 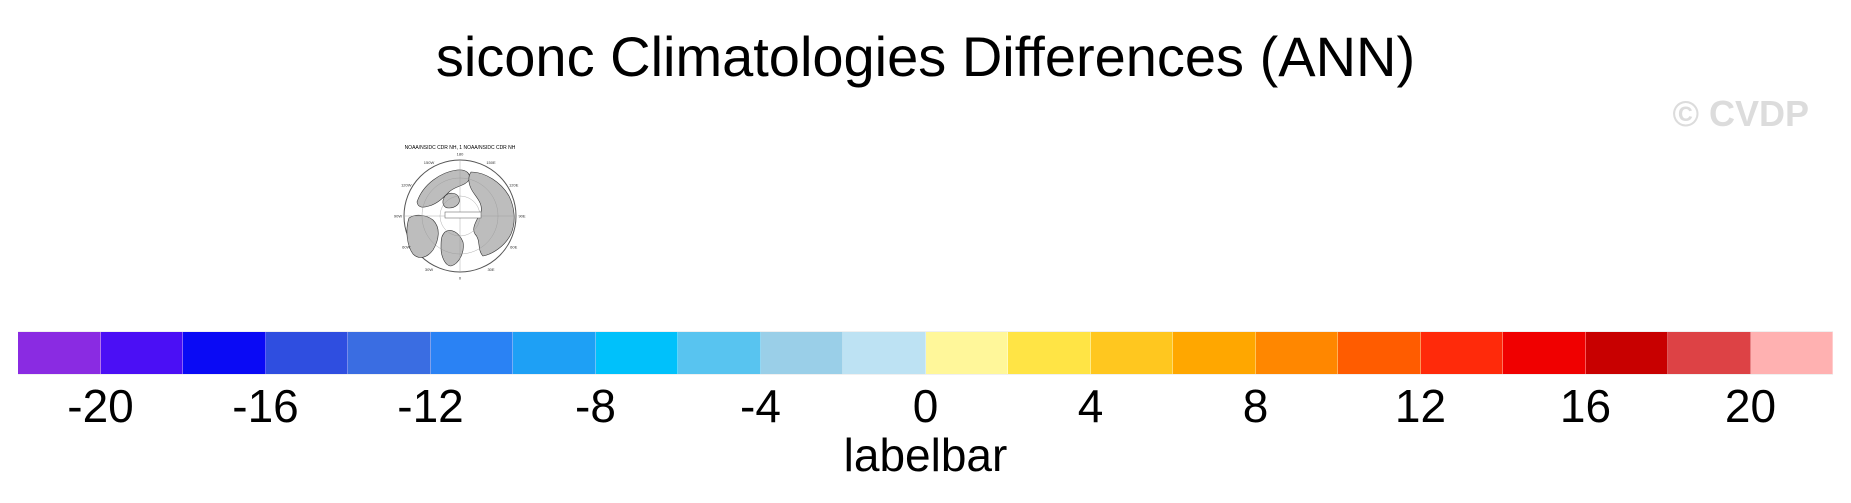 What do you see at coordinates (491, 162) in the screenshot?
I see `longitude-label: 150E` at bounding box center [491, 162].